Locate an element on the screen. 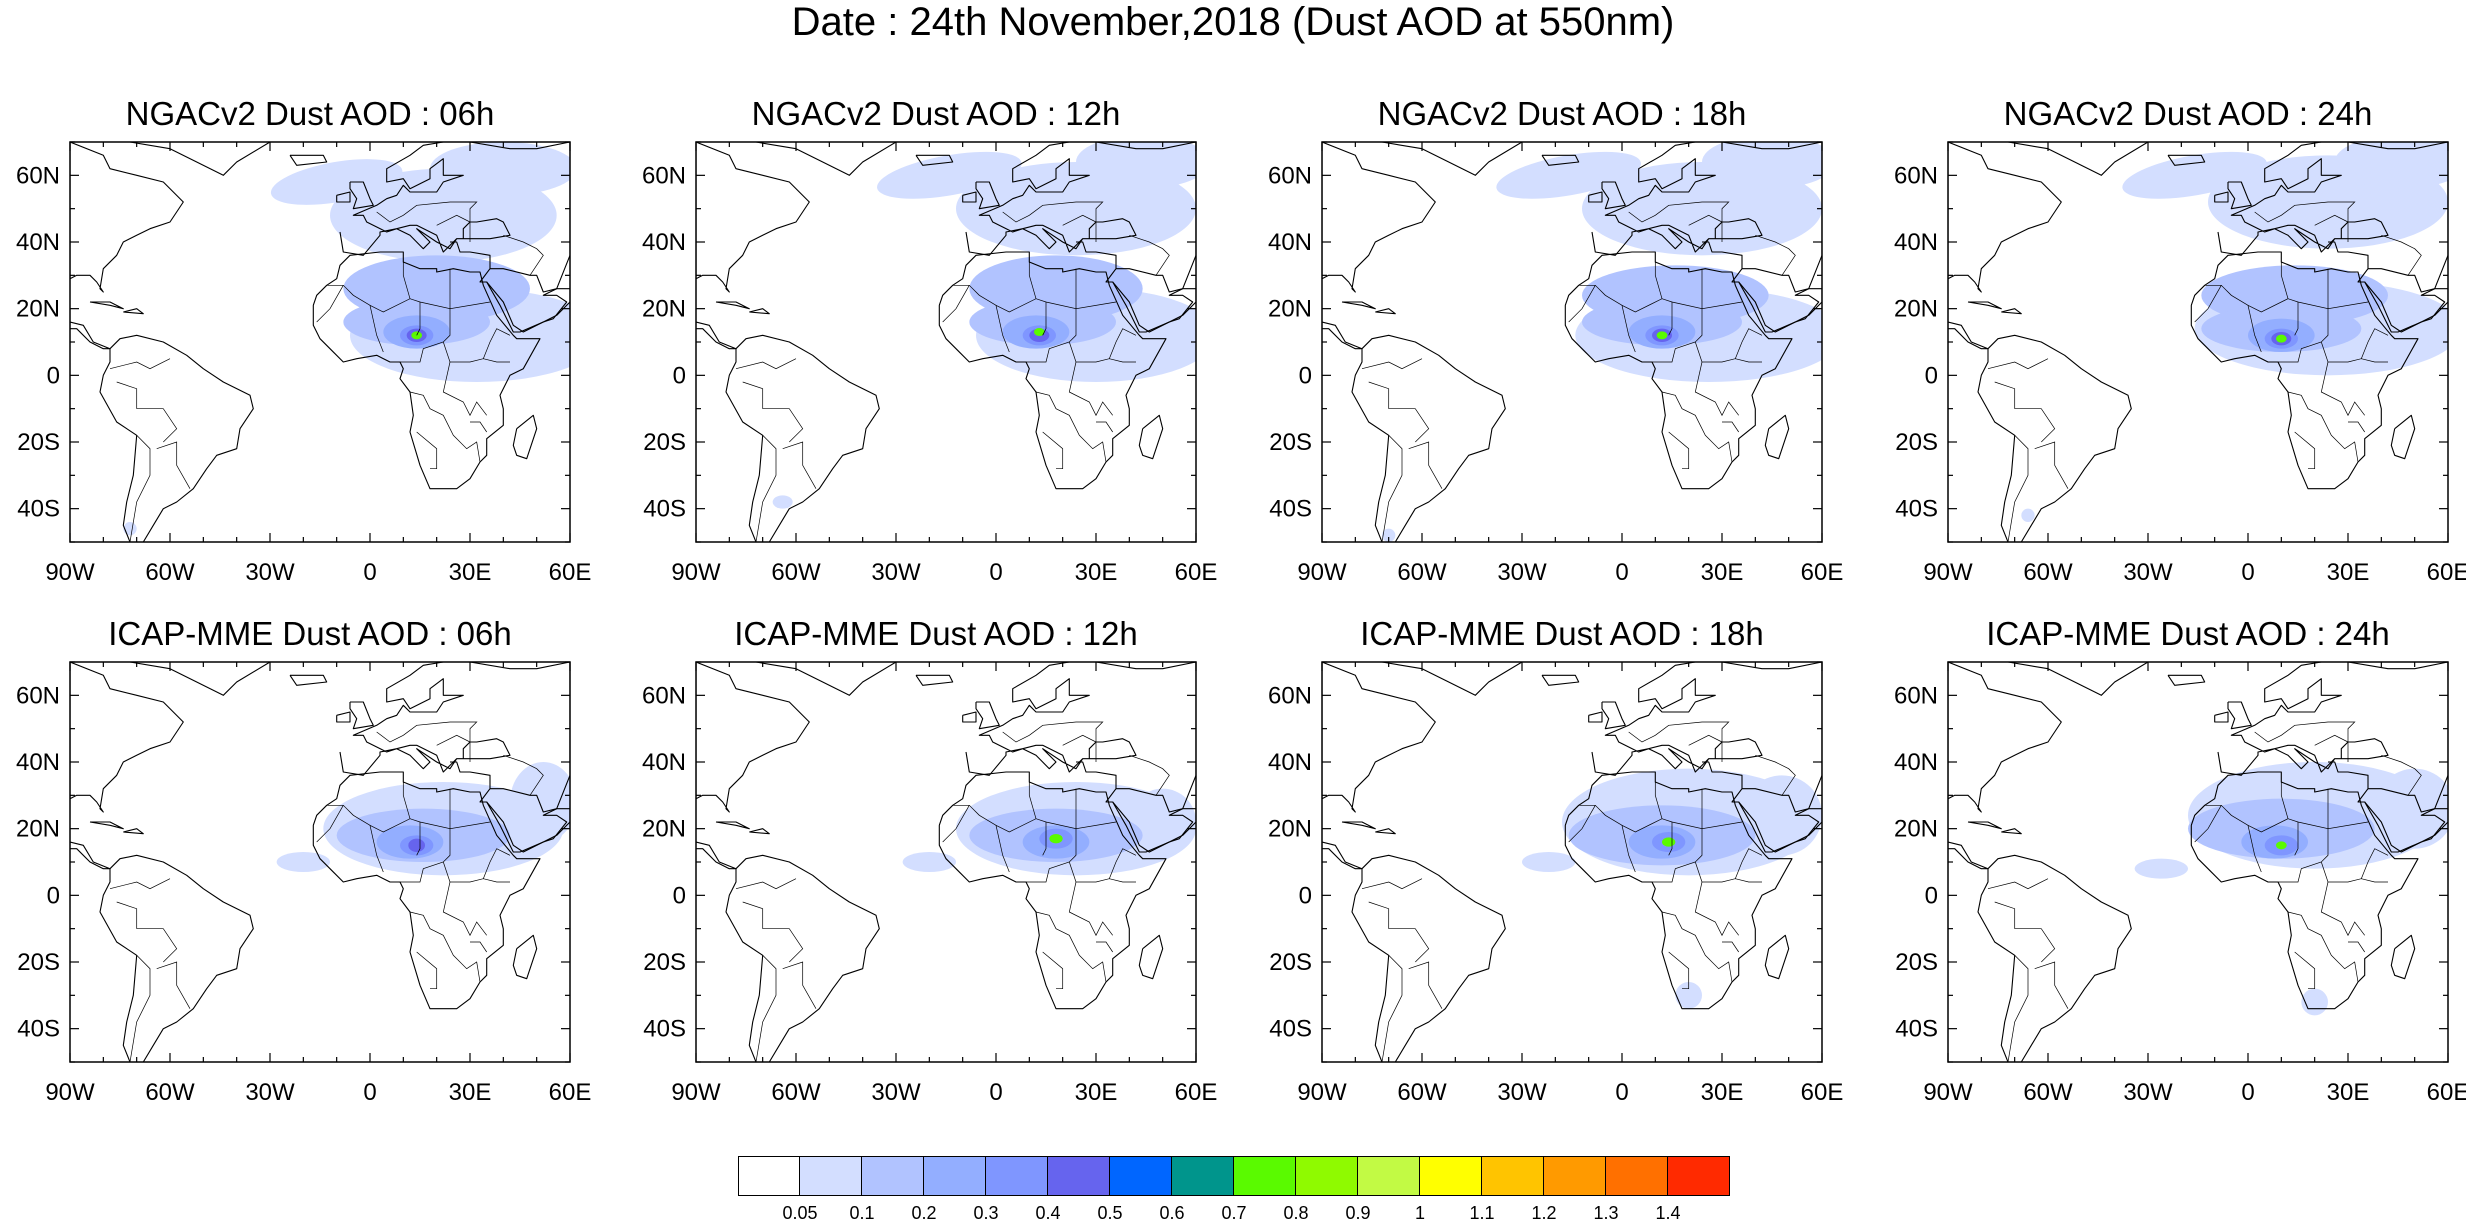  lon-tick-label: 30W is located at coordinates (270, 1092).